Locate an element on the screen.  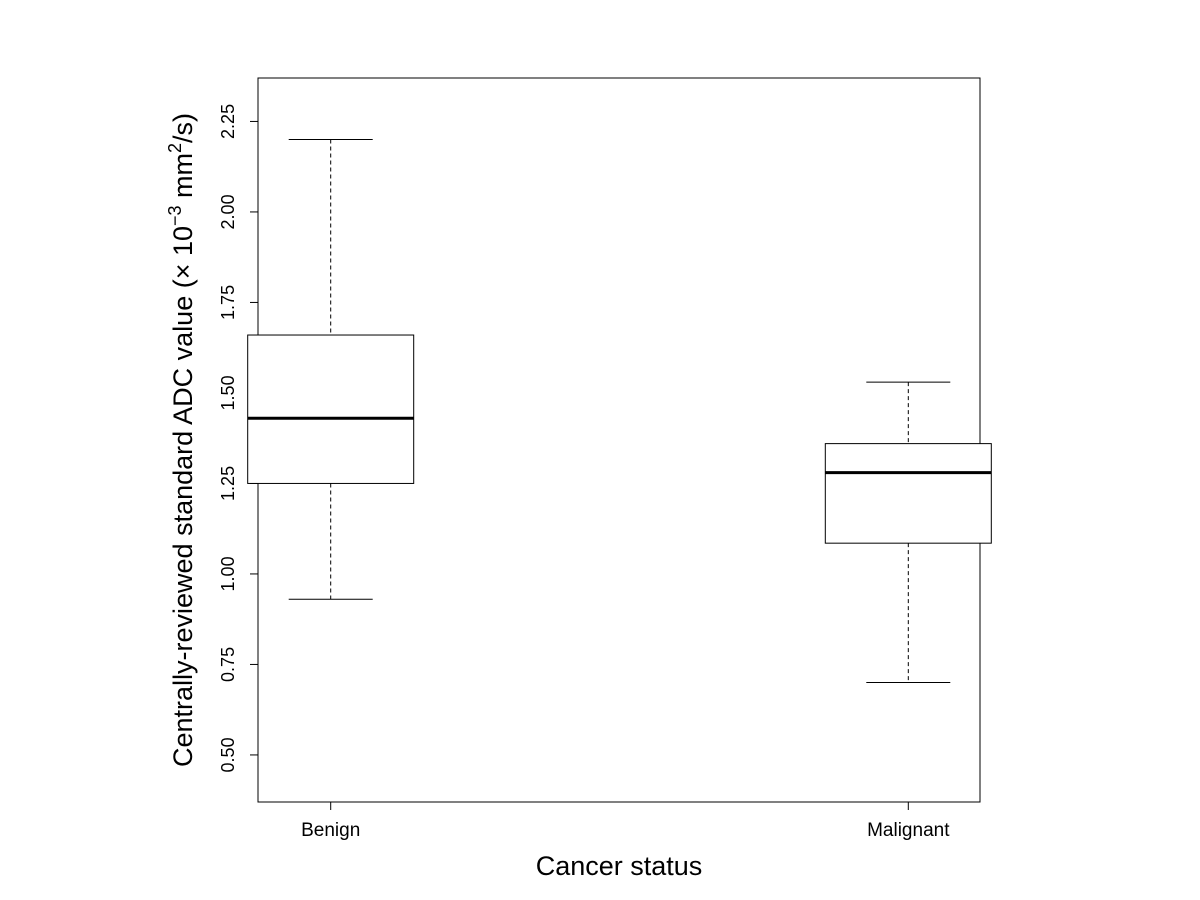
y-axis-title-unit: mm is located at coordinates (183, 179).